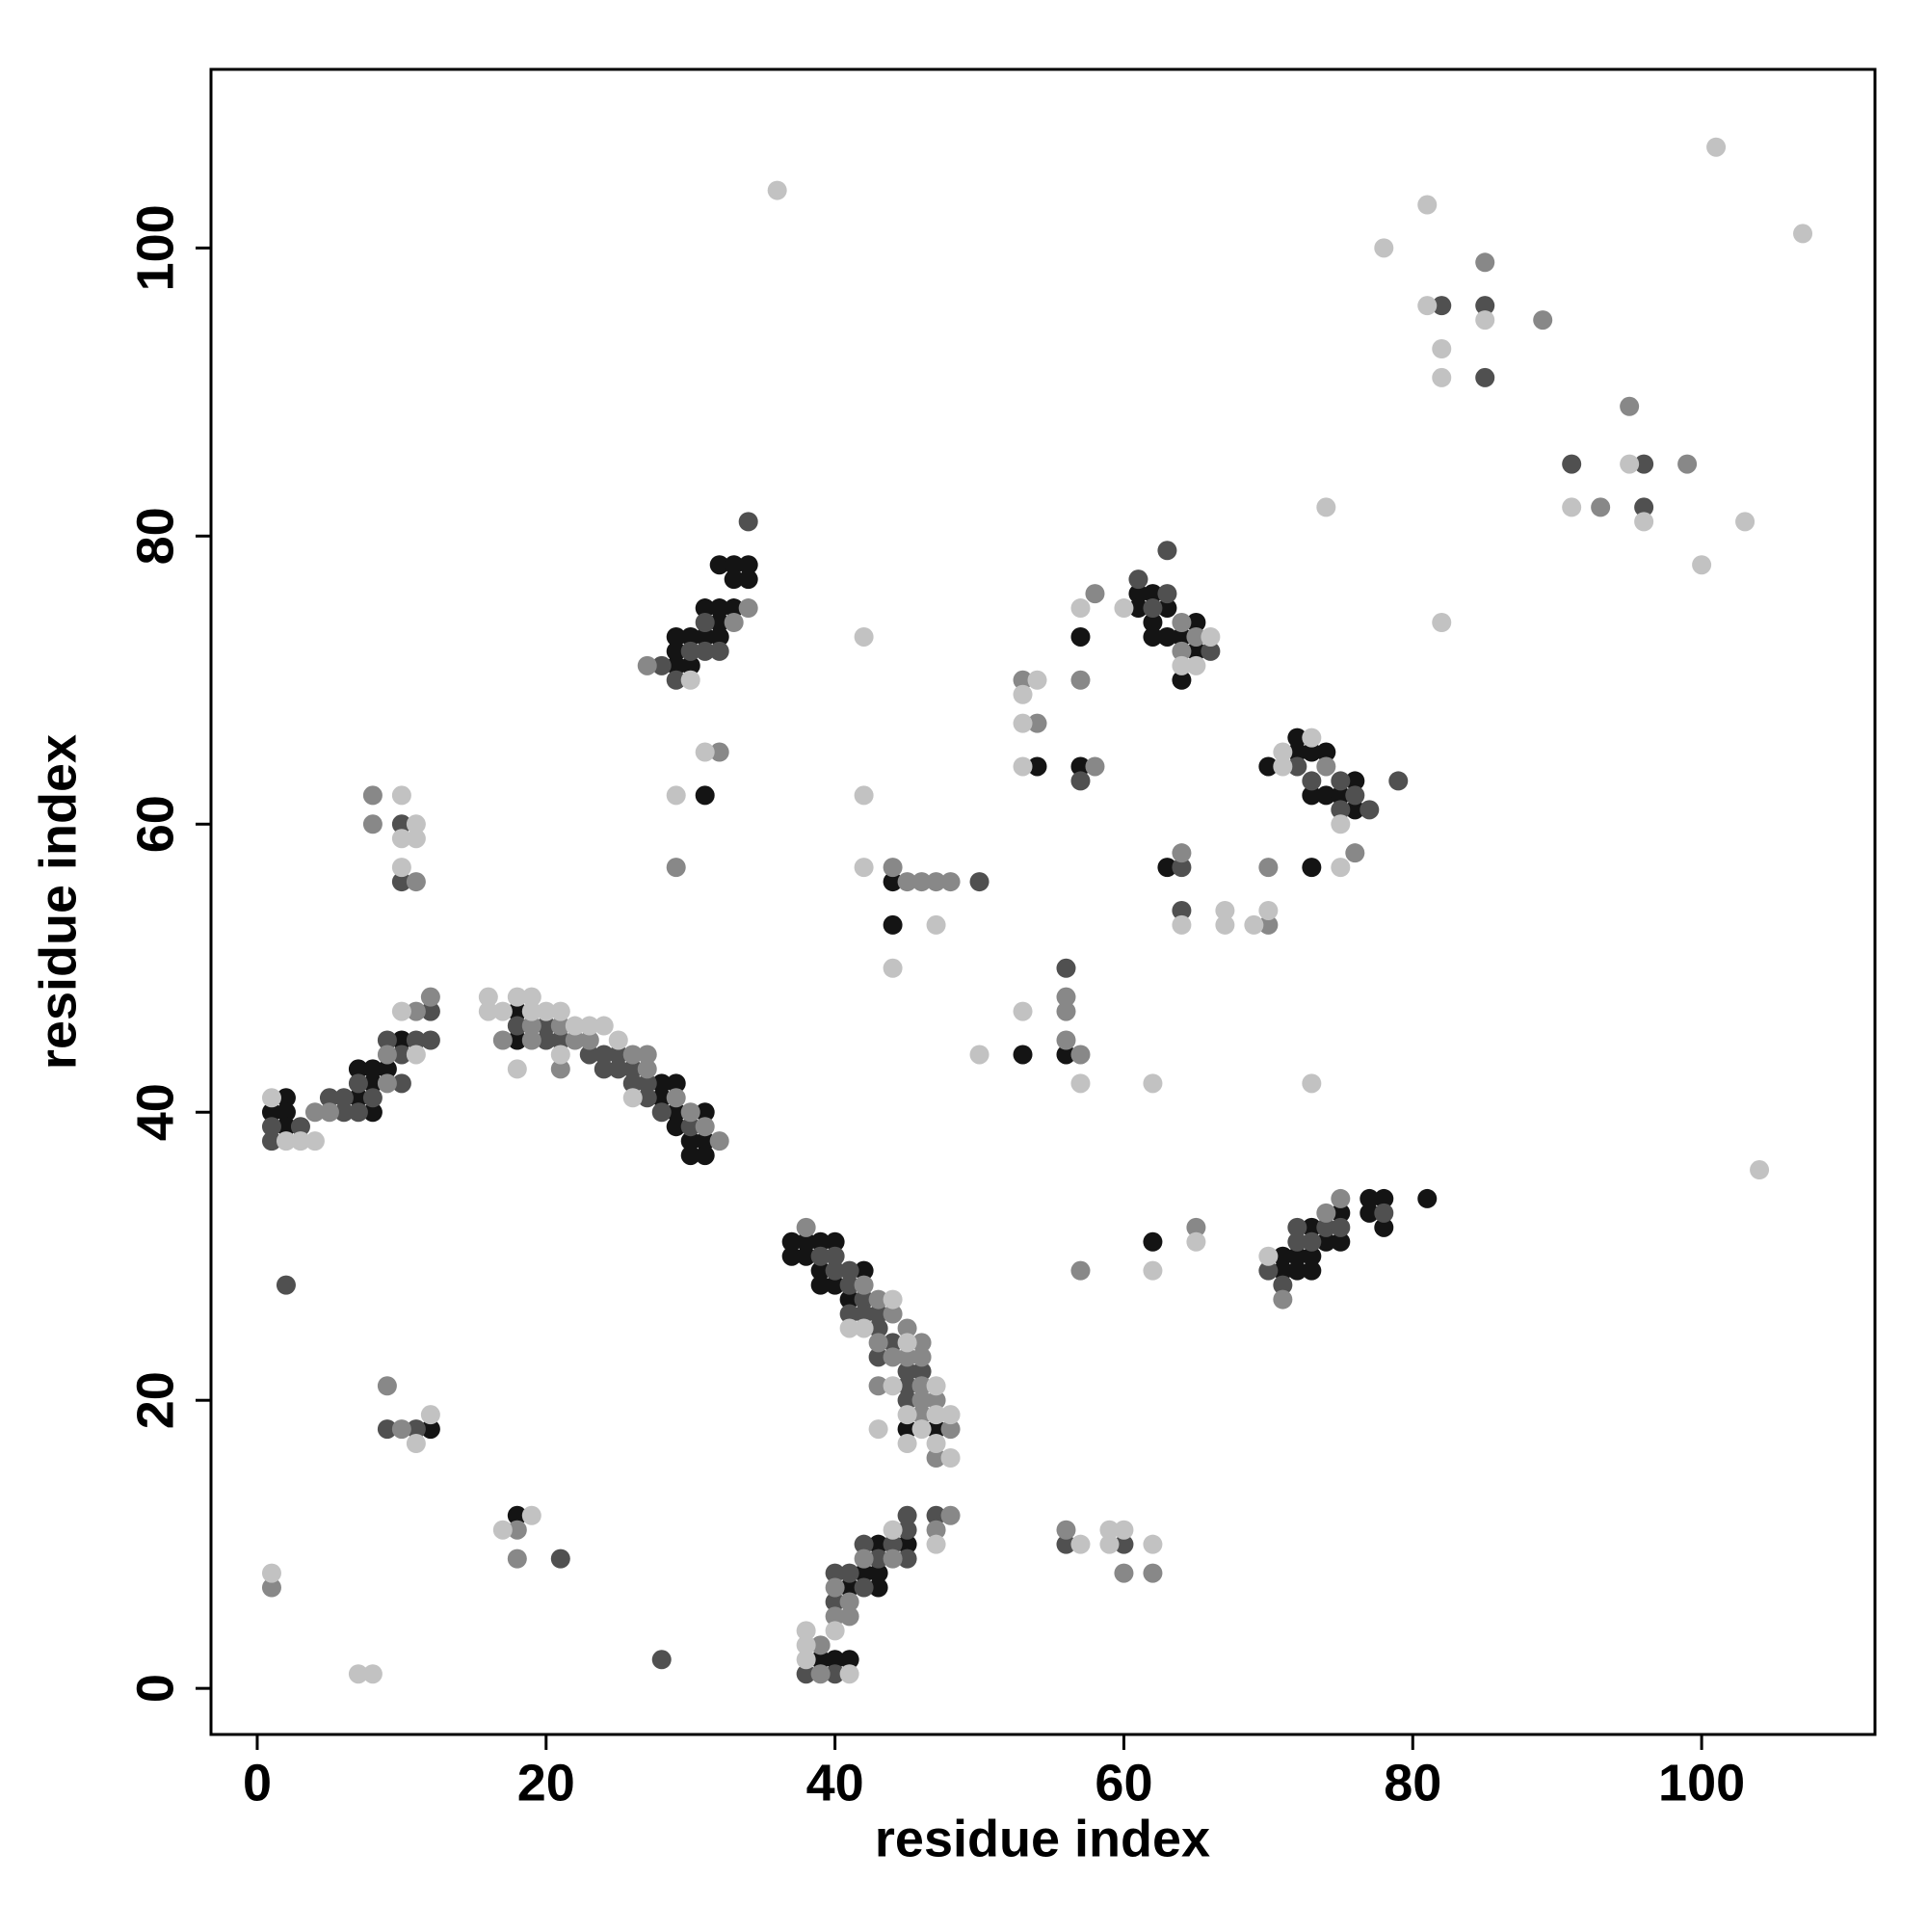 This screenshot has width=1927, height=1932. I want to click on x-tick-label: 60, so click(1123, 1783).